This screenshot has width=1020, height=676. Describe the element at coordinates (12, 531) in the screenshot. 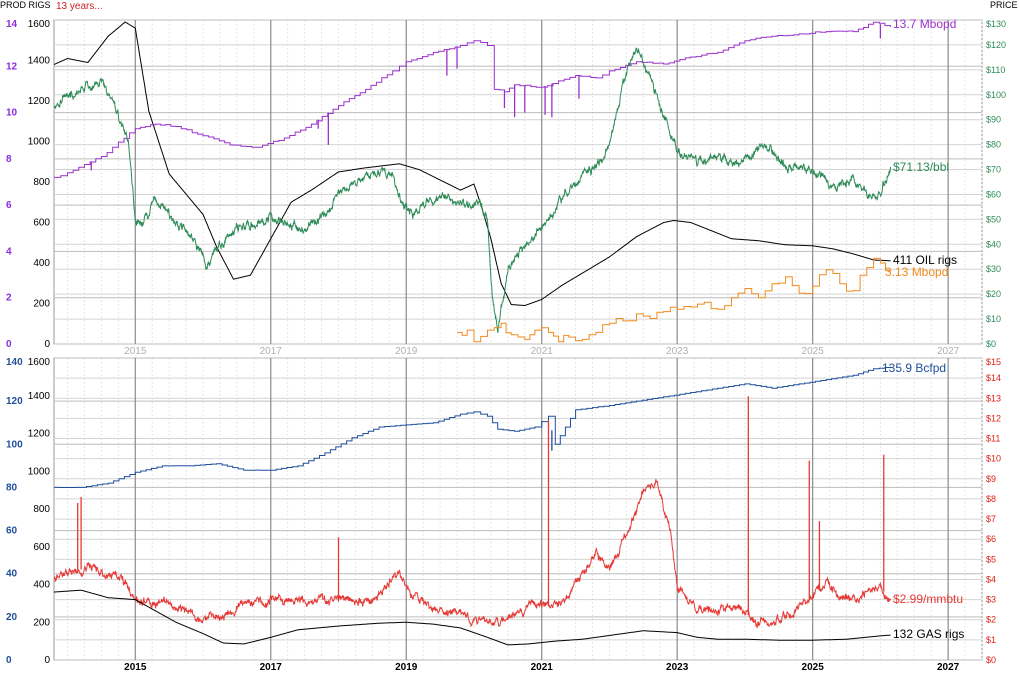

I see `y-tick-label-prod: 60` at that location.